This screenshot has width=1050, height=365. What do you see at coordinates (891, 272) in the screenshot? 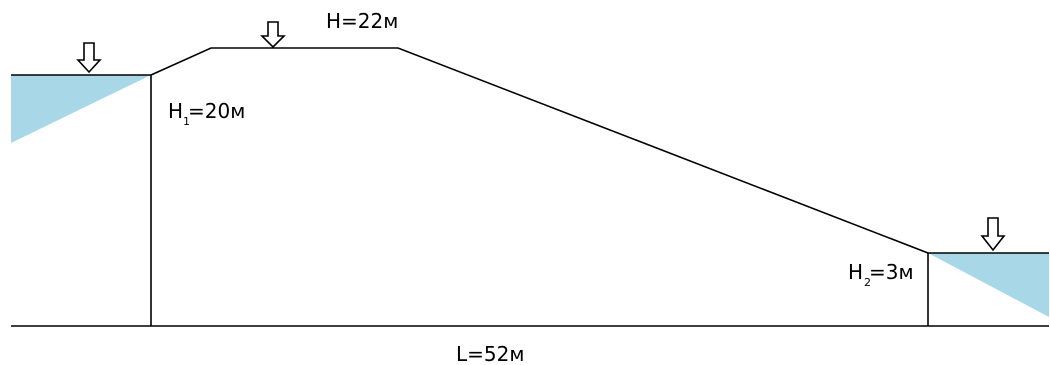
I see `svg-text: =3м` at bounding box center [891, 272].